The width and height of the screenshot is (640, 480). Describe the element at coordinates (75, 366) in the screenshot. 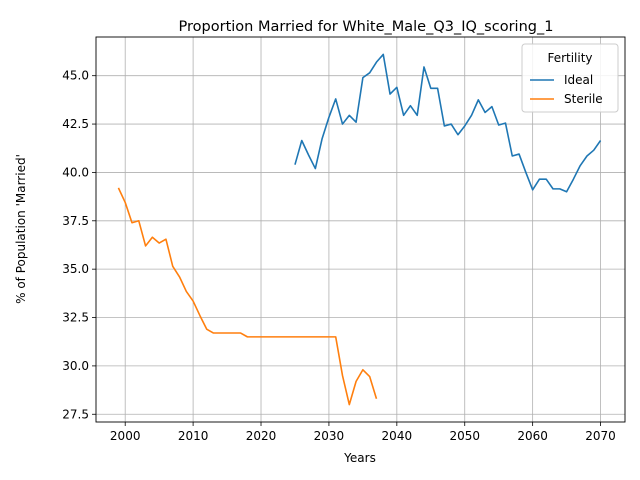

I see `y-tick-label: 30.0` at that location.